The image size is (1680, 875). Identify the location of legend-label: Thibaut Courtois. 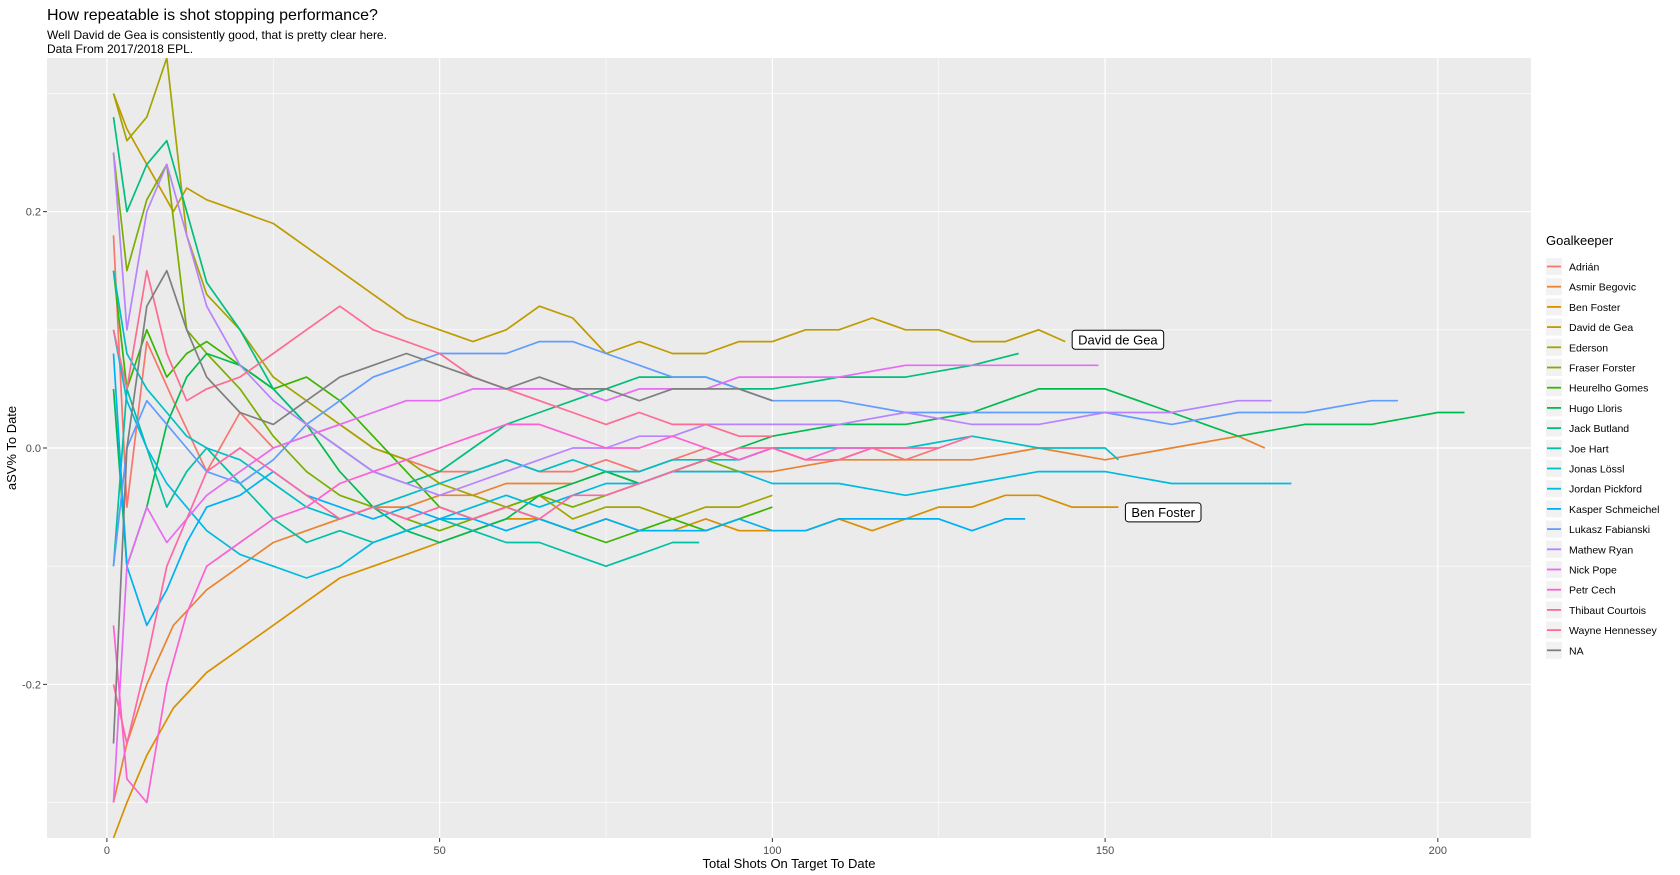
(1607, 611).